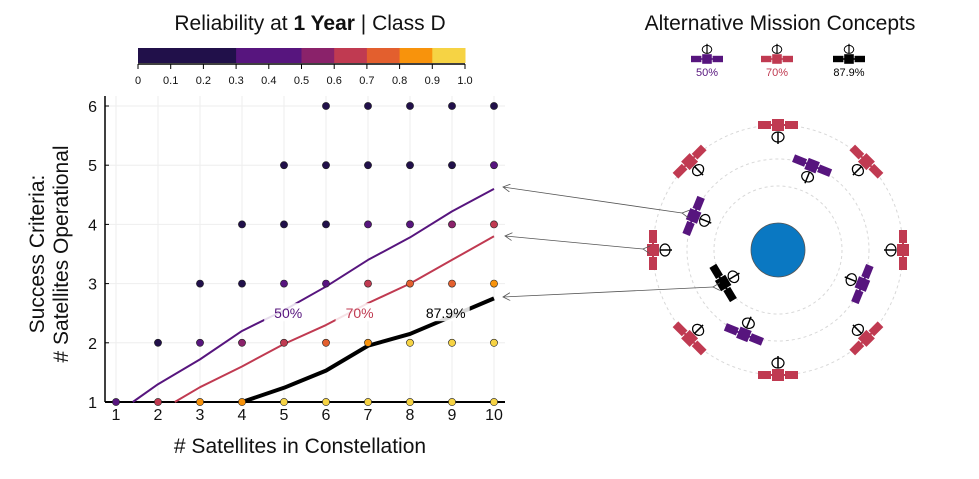 The width and height of the screenshot is (979, 479). Describe the element at coordinates (366, 81) in the screenshot. I see `colorbar-tick-label: 0.7` at that location.